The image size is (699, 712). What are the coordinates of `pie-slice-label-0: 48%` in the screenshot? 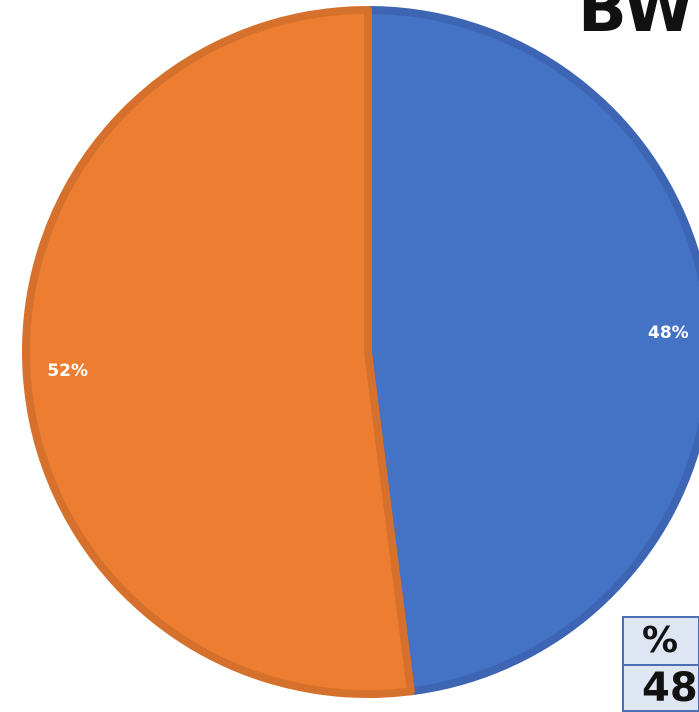 It's located at (668, 333).